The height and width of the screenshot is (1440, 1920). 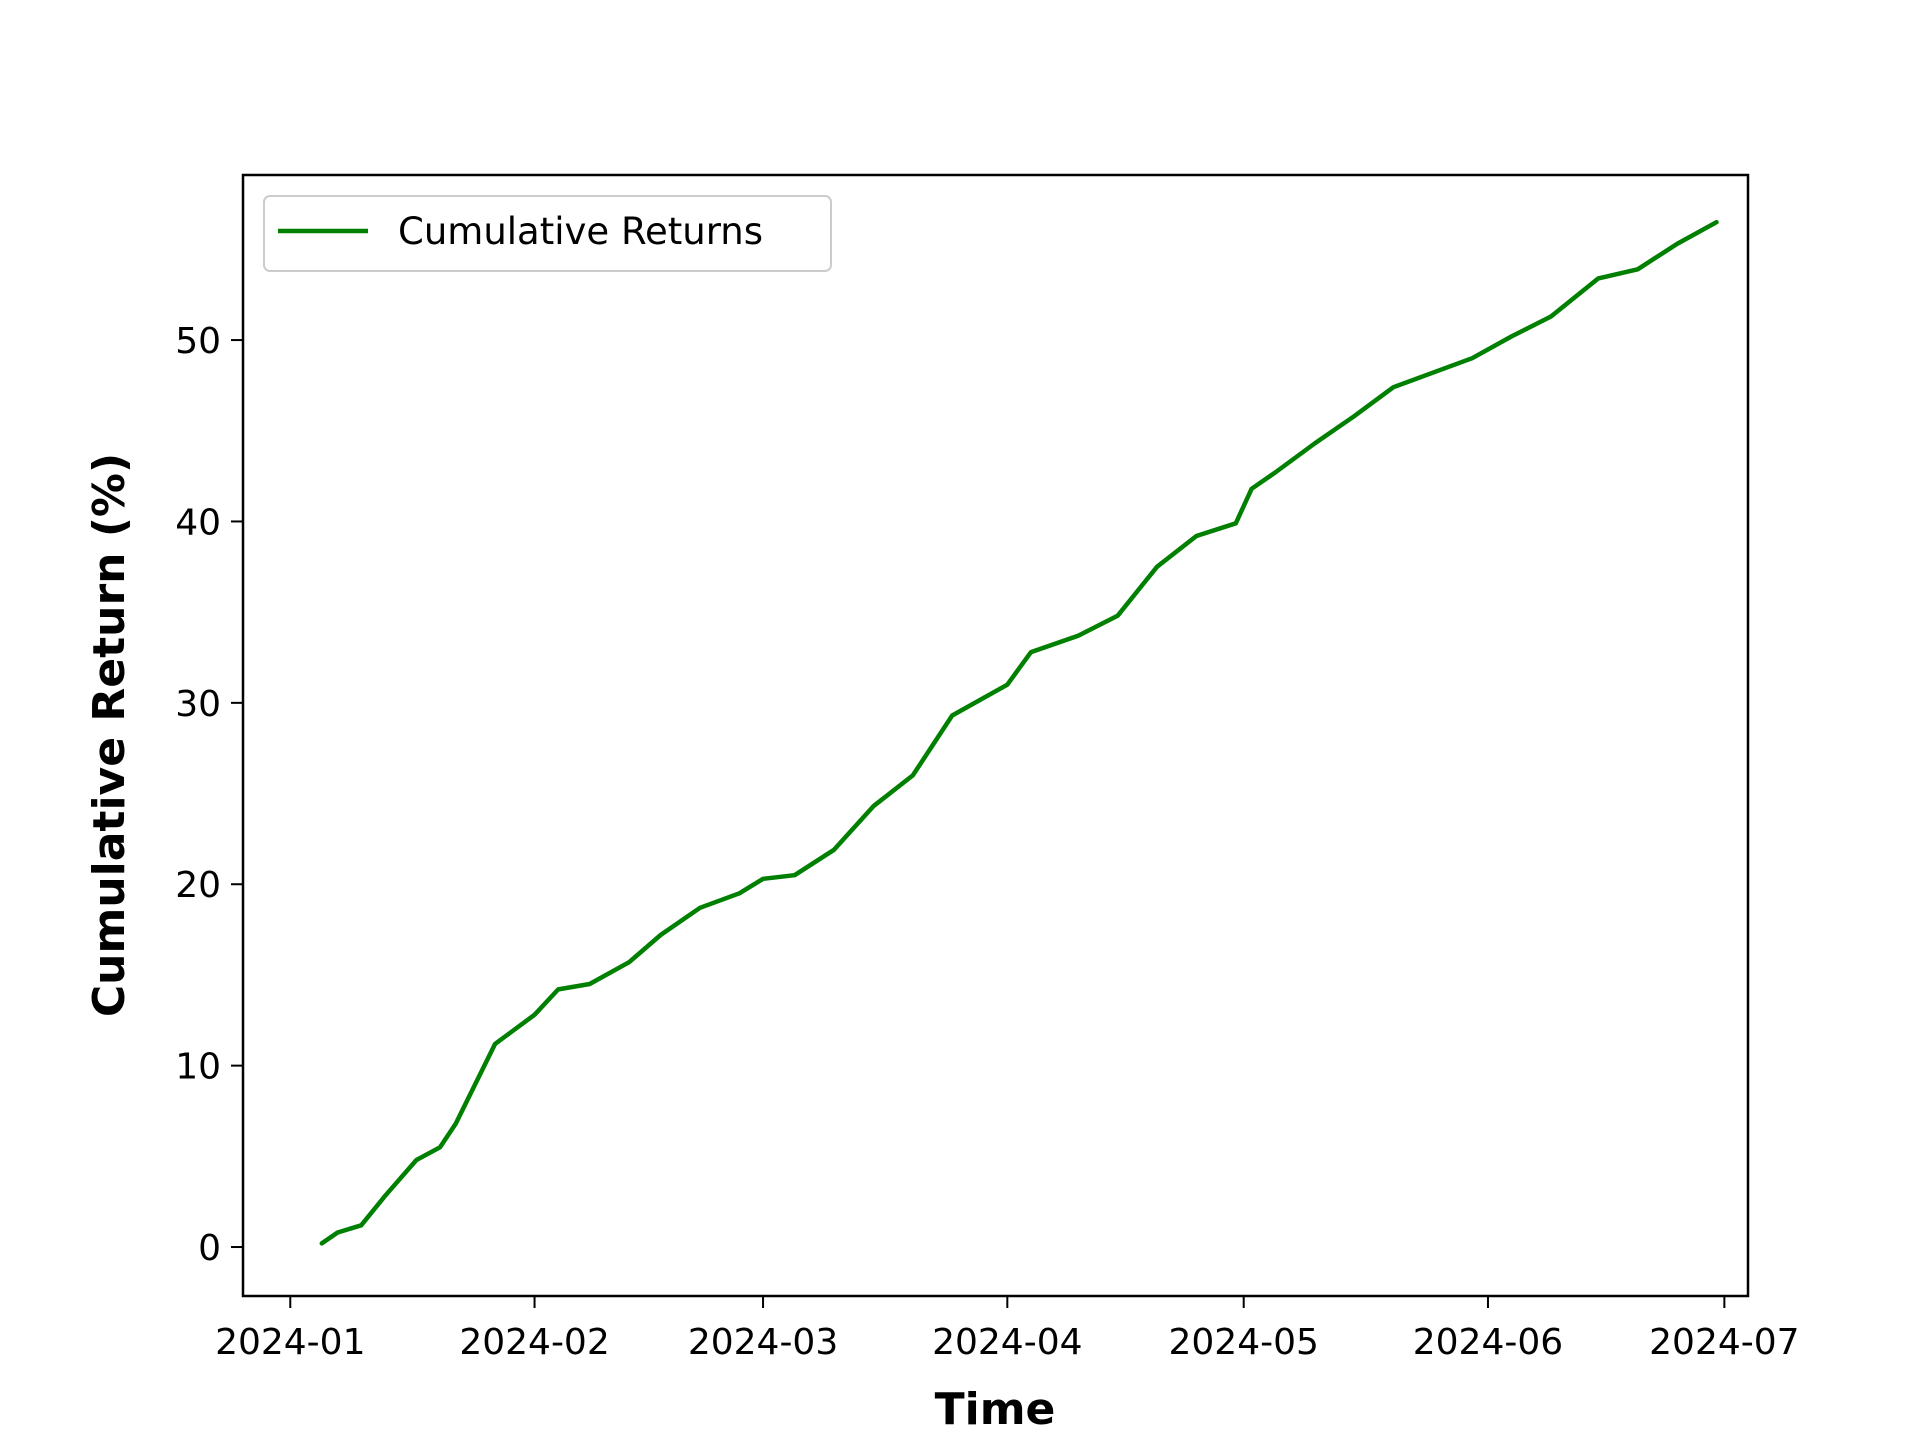 What do you see at coordinates (580, 231) in the screenshot?
I see `legend-label: Cumulative Returns` at bounding box center [580, 231].